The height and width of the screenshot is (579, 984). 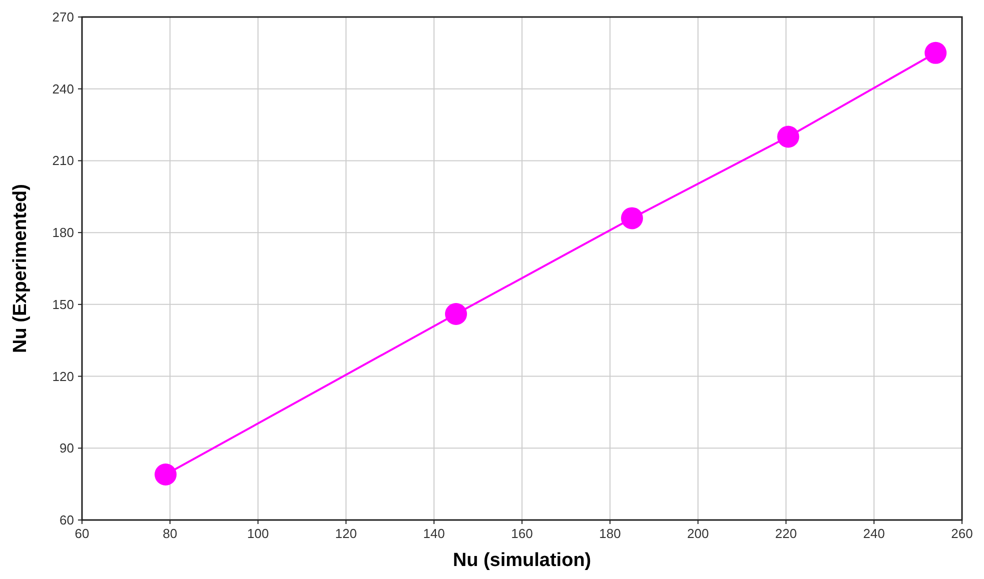 I want to click on y-tick-label: 210, so click(x=63, y=160).